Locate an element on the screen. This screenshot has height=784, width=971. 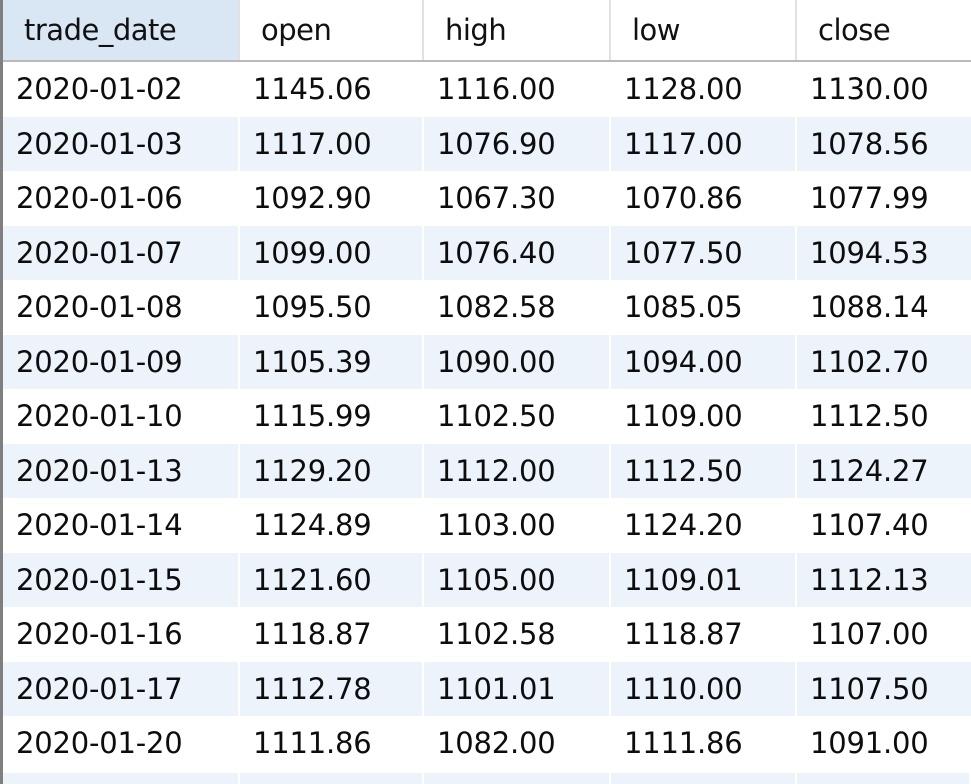
cell-high: 1076.40 is located at coordinates (517, 252).